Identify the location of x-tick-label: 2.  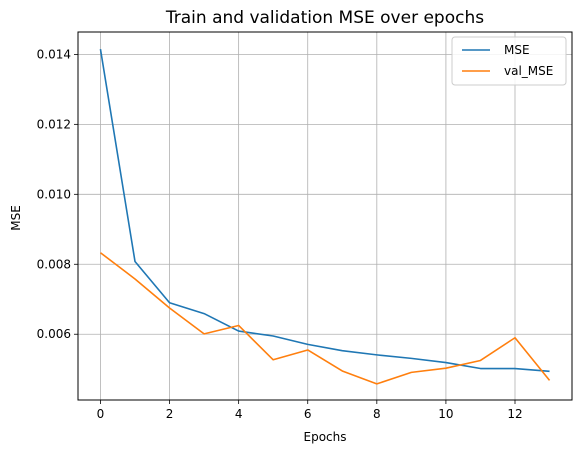
(170, 414).